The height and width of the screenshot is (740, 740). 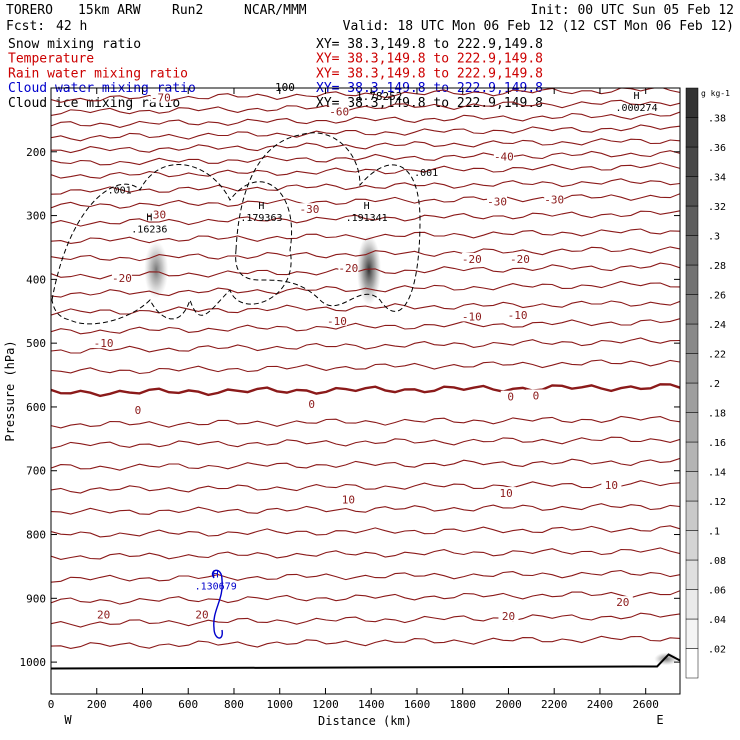 What do you see at coordinates (337, 321) in the screenshot?
I see `isotherm-label-13: -10` at bounding box center [337, 321].